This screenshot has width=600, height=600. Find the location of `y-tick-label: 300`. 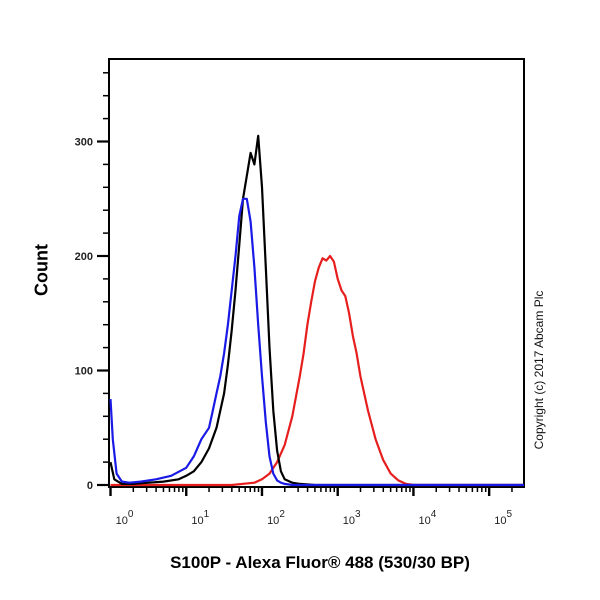

y-tick-label: 300 is located at coordinates (84, 143).